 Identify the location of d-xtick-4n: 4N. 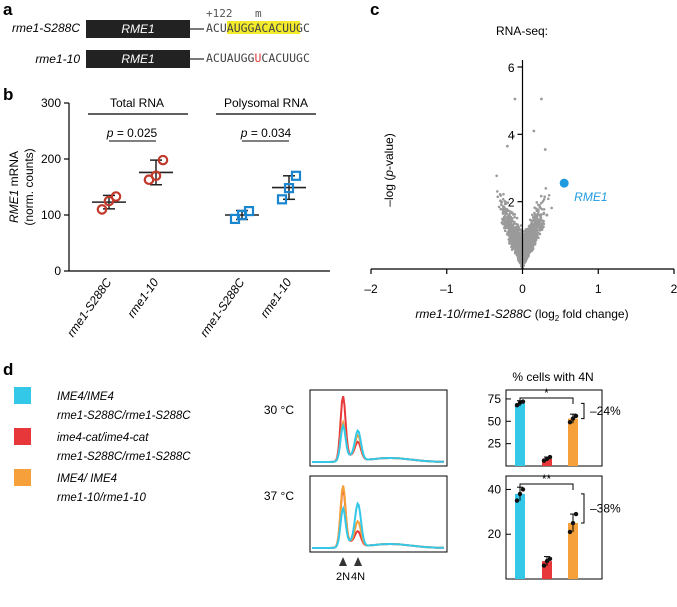
(358, 577).